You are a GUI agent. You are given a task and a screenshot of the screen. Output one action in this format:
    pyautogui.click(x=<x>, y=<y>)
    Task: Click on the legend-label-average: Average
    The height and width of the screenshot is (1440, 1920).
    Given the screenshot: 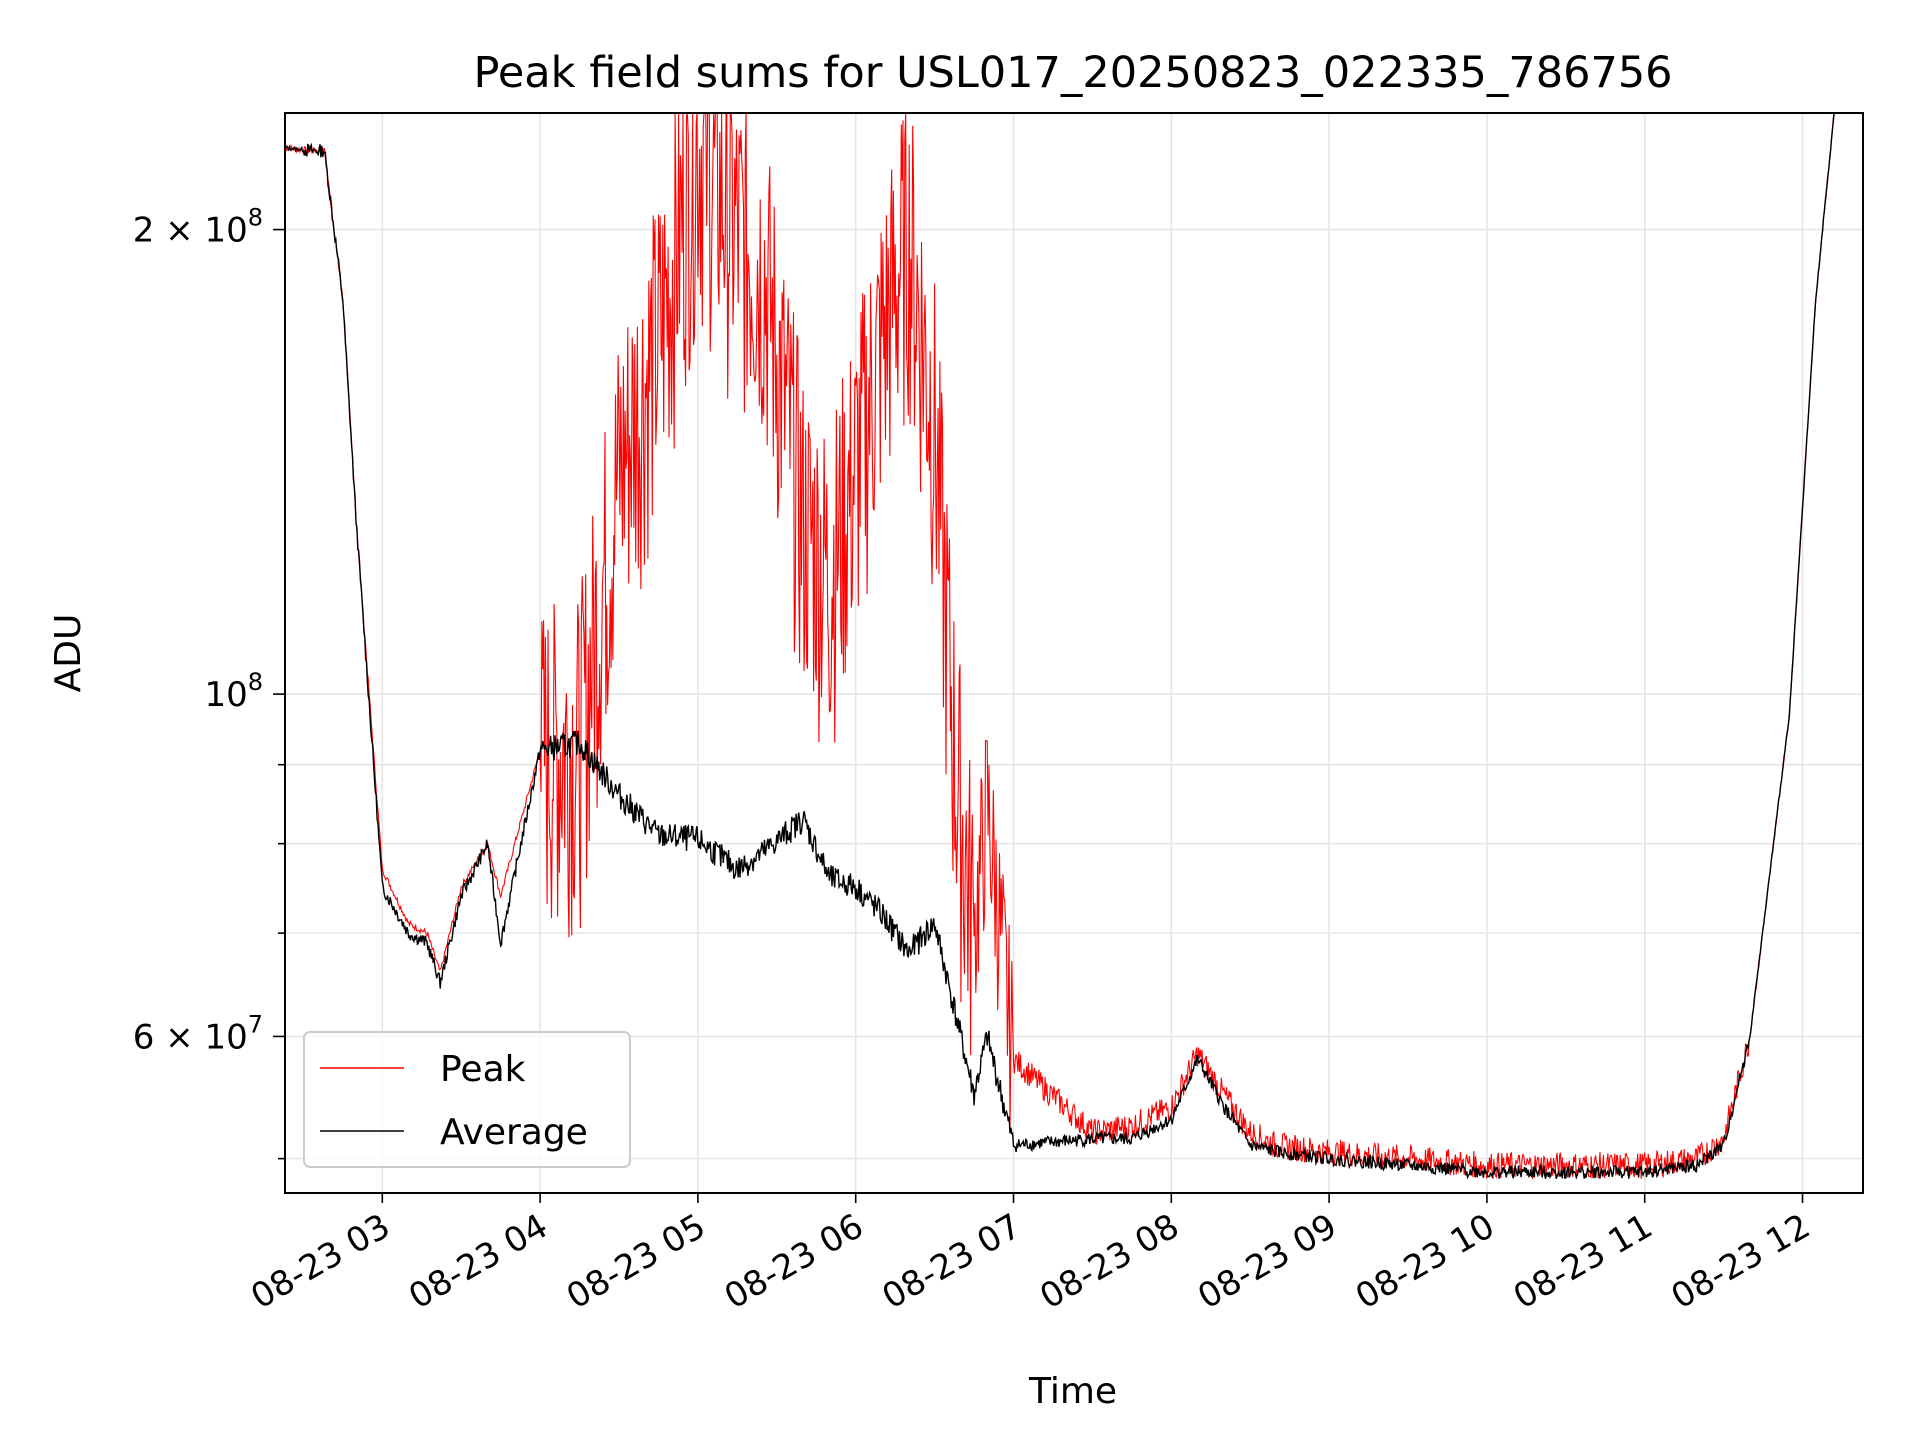 What is the action you would take?
    pyautogui.click(x=514, y=1132)
    